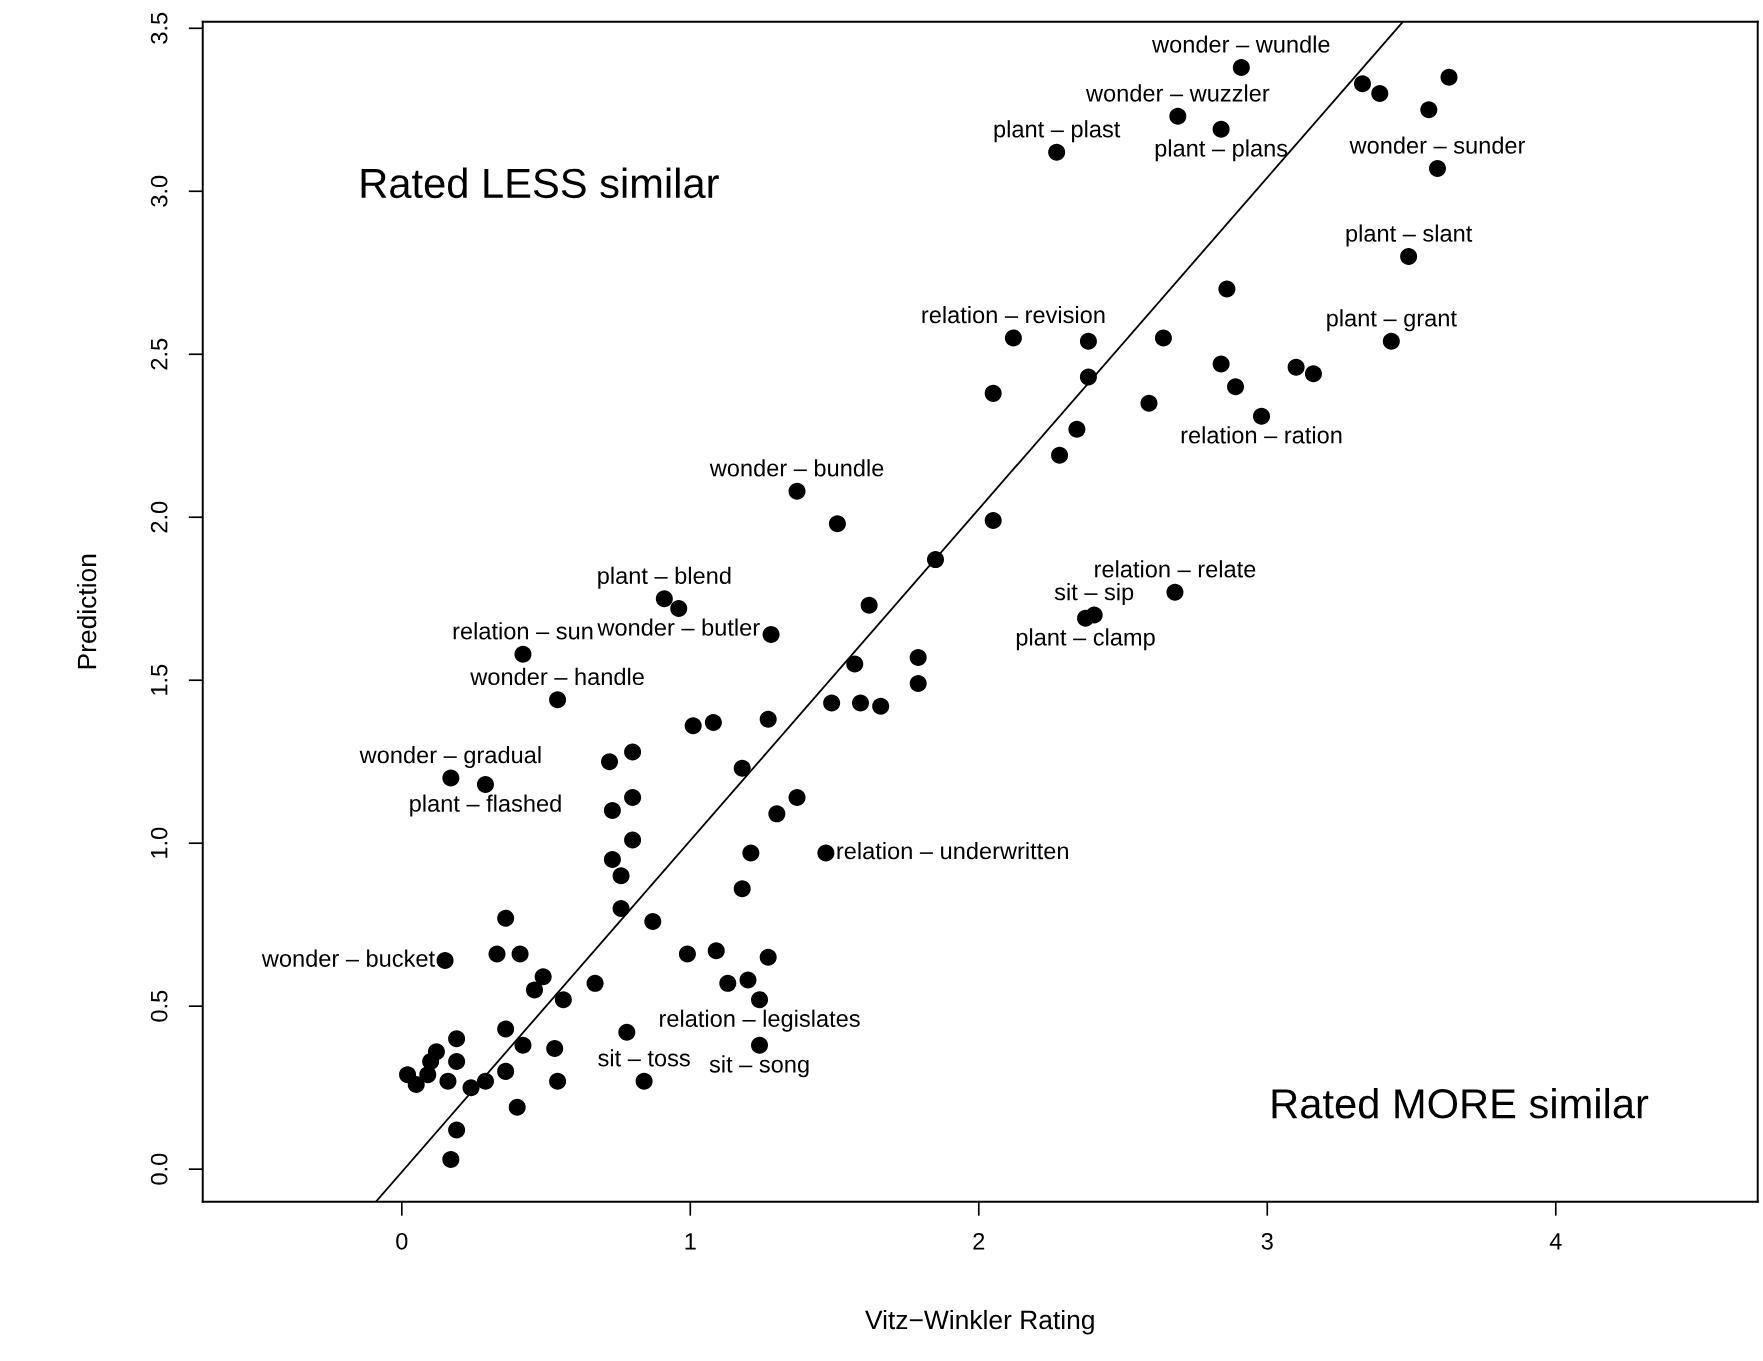 The image size is (1763, 1361). Describe the element at coordinates (1392, 320) in the screenshot. I see `annotation: plant – grant` at that location.